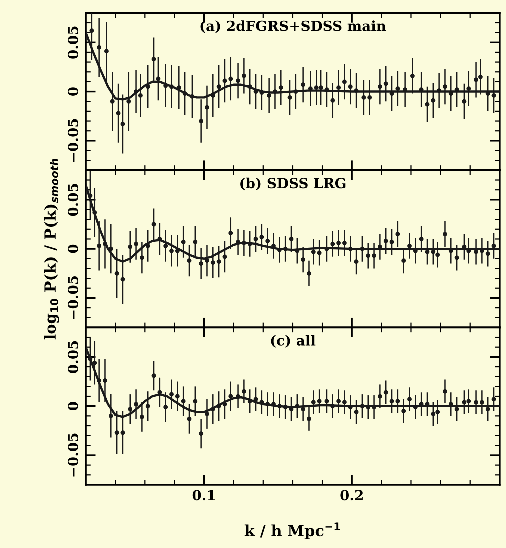  What do you see at coordinates (292, 531) in the screenshot?
I see `x-axis-title: k / h Mpc$^{−1}$` at bounding box center [292, 531].